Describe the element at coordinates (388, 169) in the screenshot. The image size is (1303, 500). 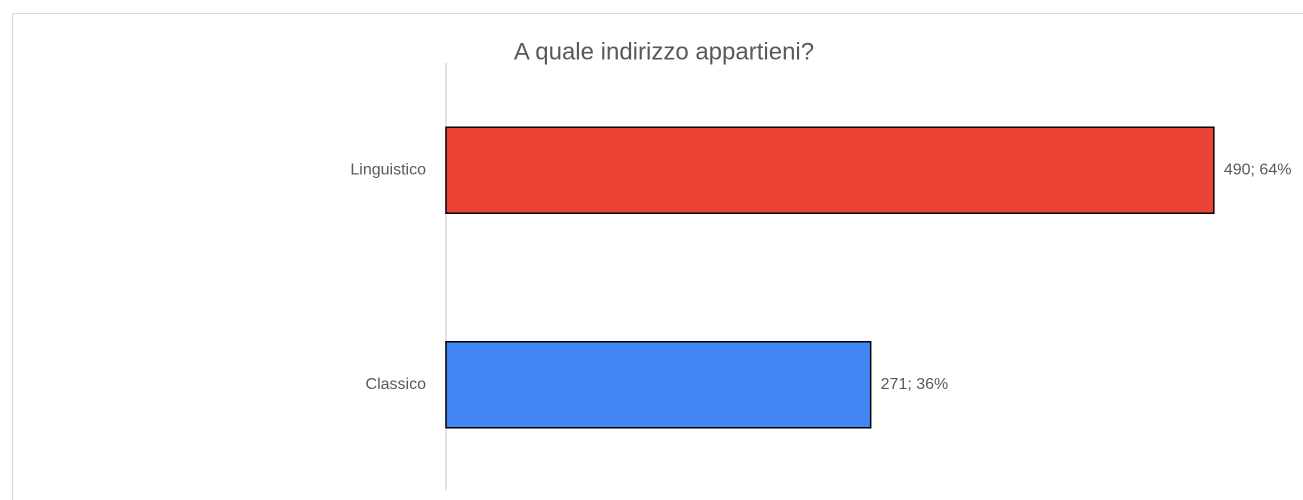
I see `category-label: Linguistico` at that location.